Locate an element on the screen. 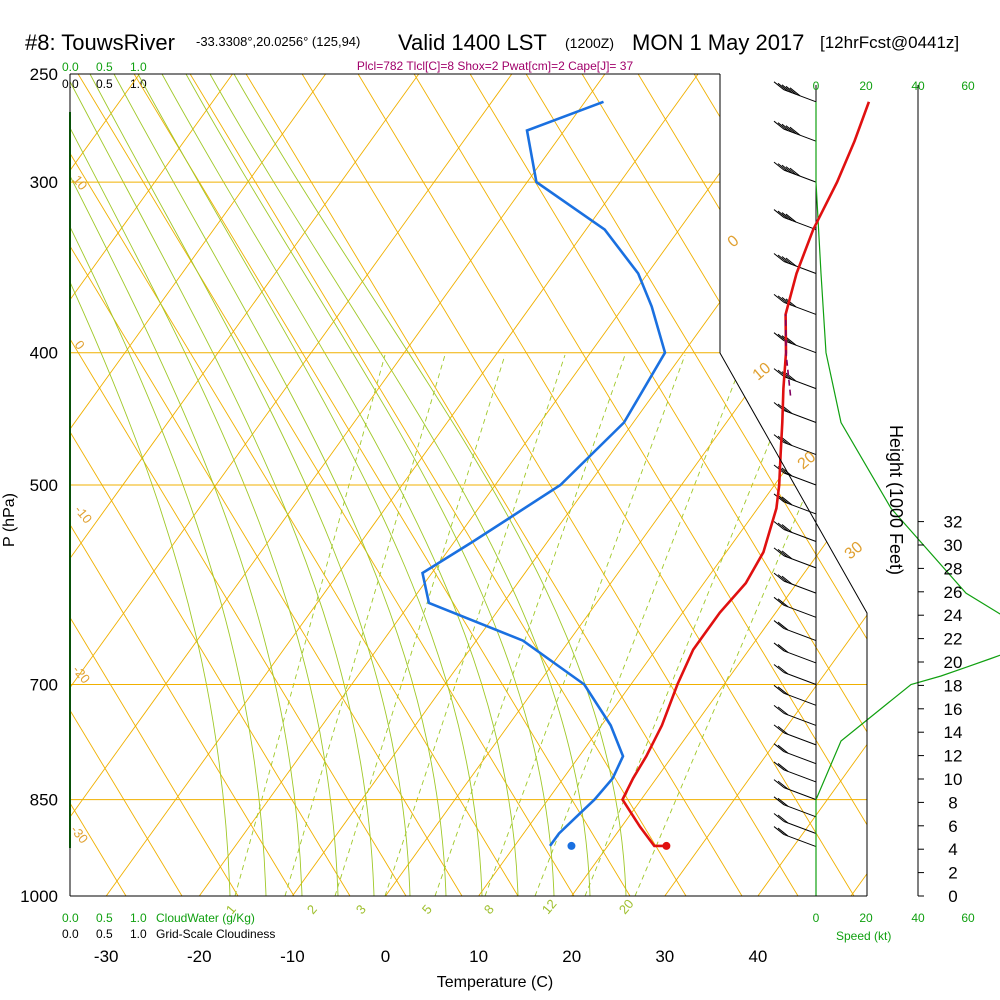 Image resolution: width=1000 pixels, height=1000 pixels. speed-axis-bottom: 0 20 40 60 Speed (kt) is located at coordinates (894, 927).